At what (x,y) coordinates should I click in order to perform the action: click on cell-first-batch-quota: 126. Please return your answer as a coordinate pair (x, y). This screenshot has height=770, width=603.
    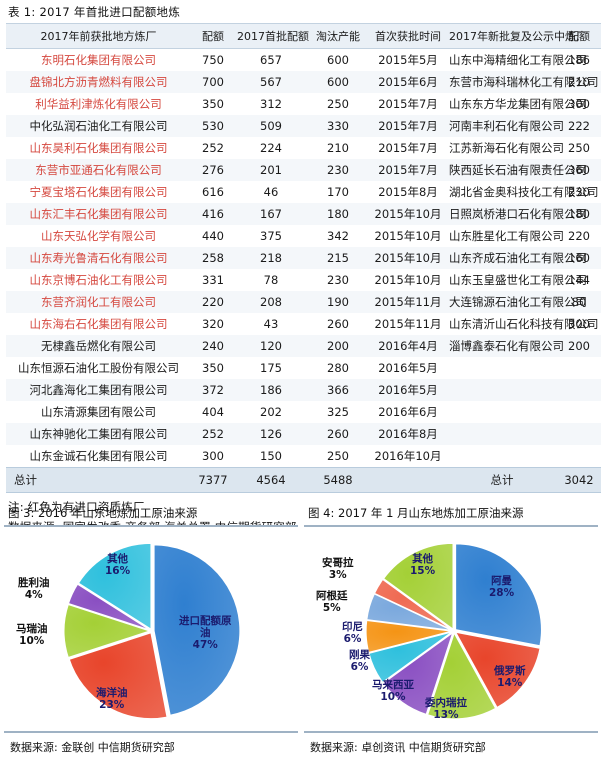
    Looking at the image, I should click on (271, 434).